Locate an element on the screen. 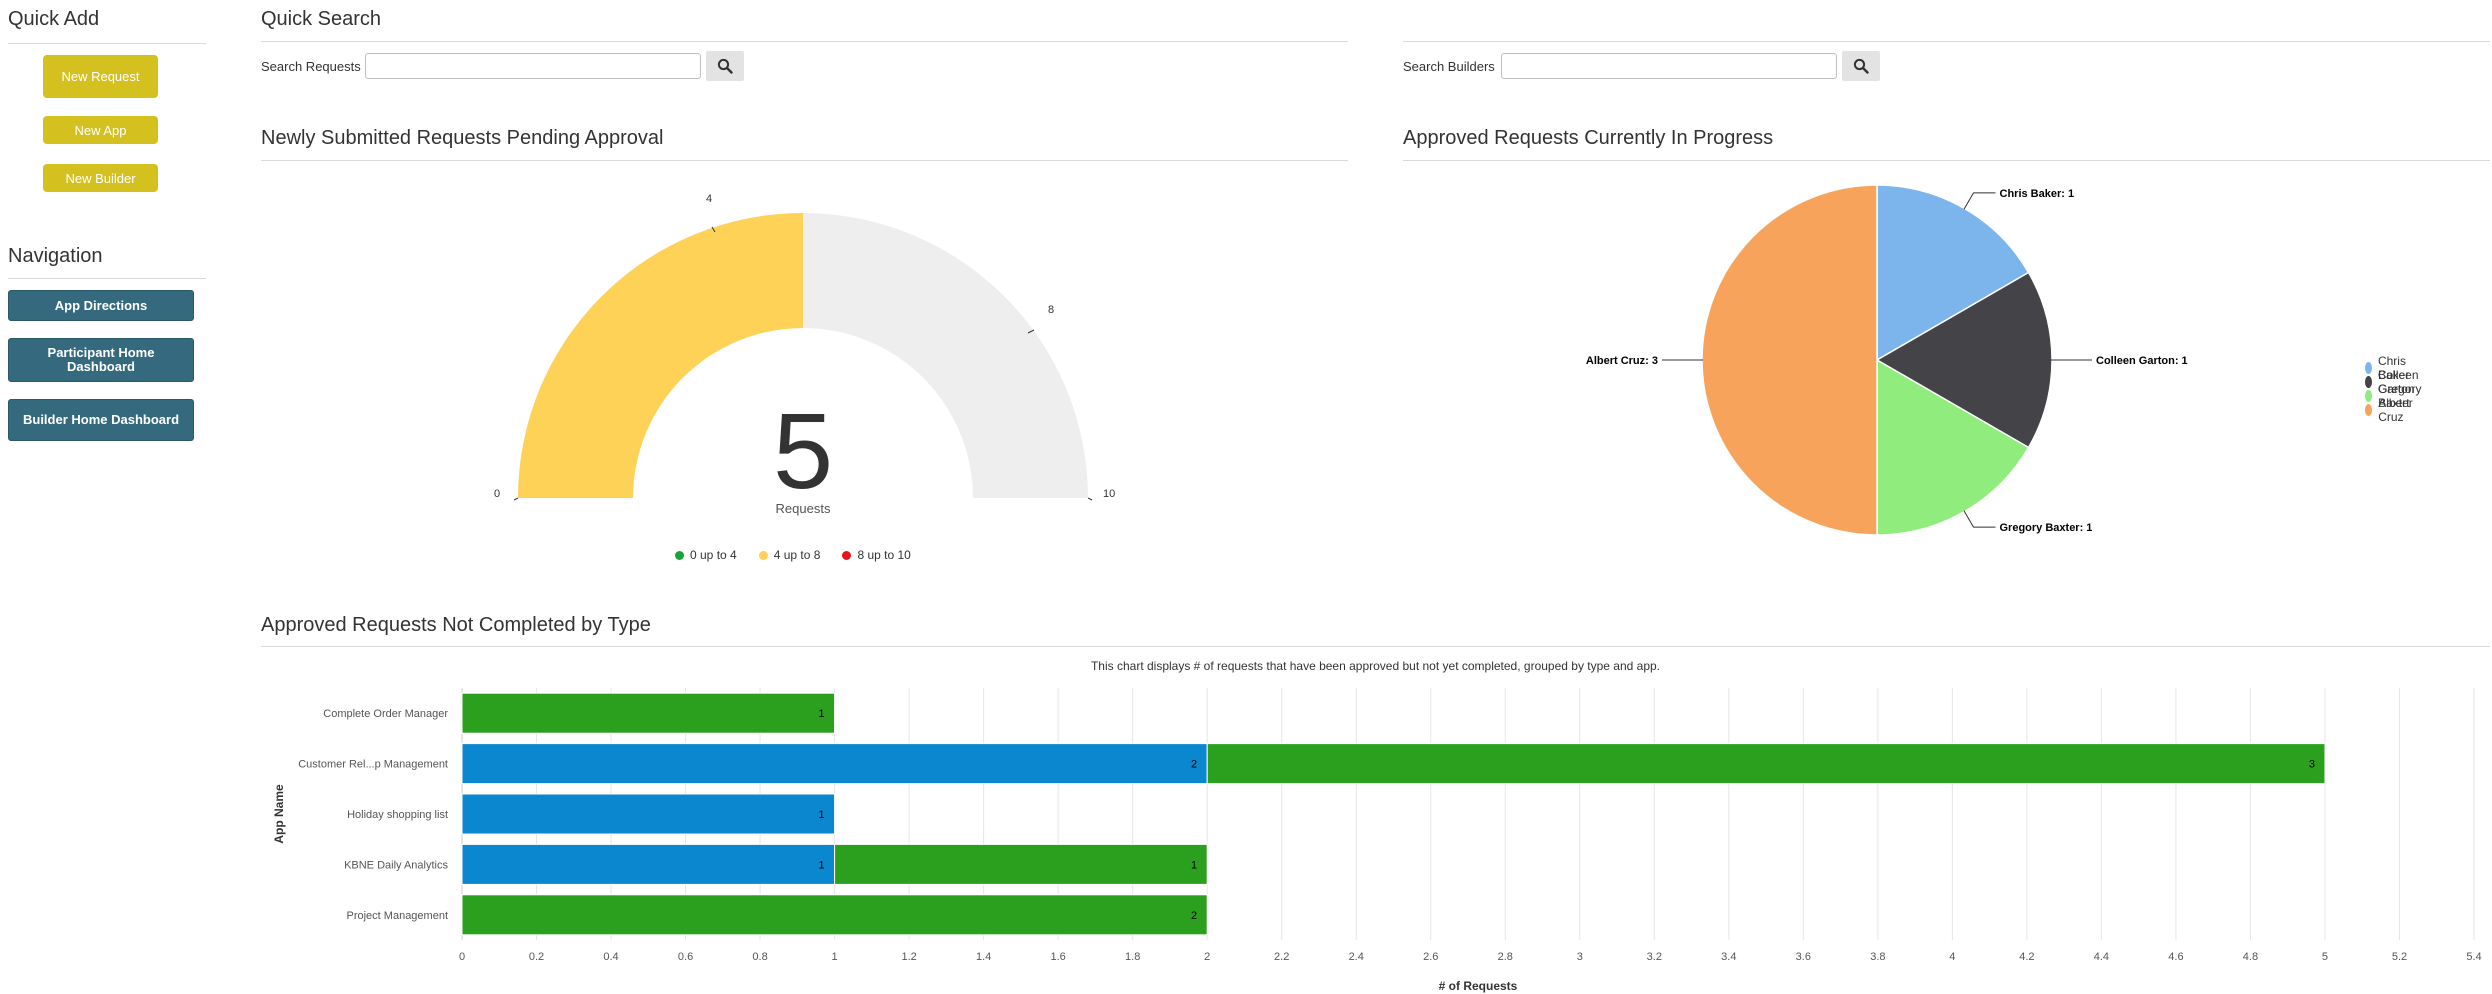 This screenshot has width=2492, height=994. x-tick-label: 5.2 is located at coordinates (2399, 957).